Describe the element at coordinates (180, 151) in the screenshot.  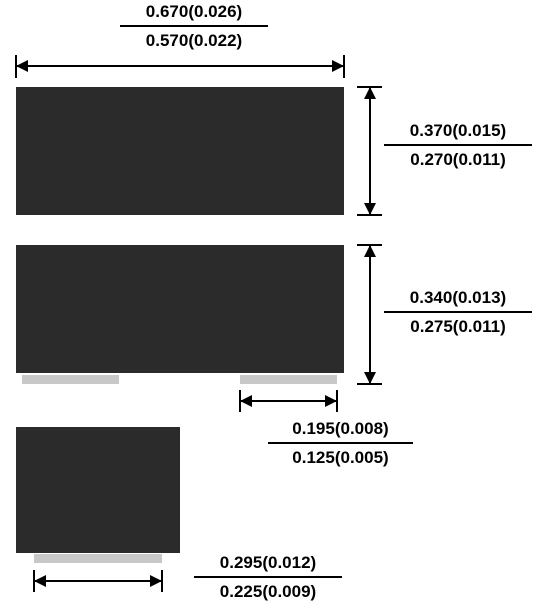
I see `top-view-body` at that location.